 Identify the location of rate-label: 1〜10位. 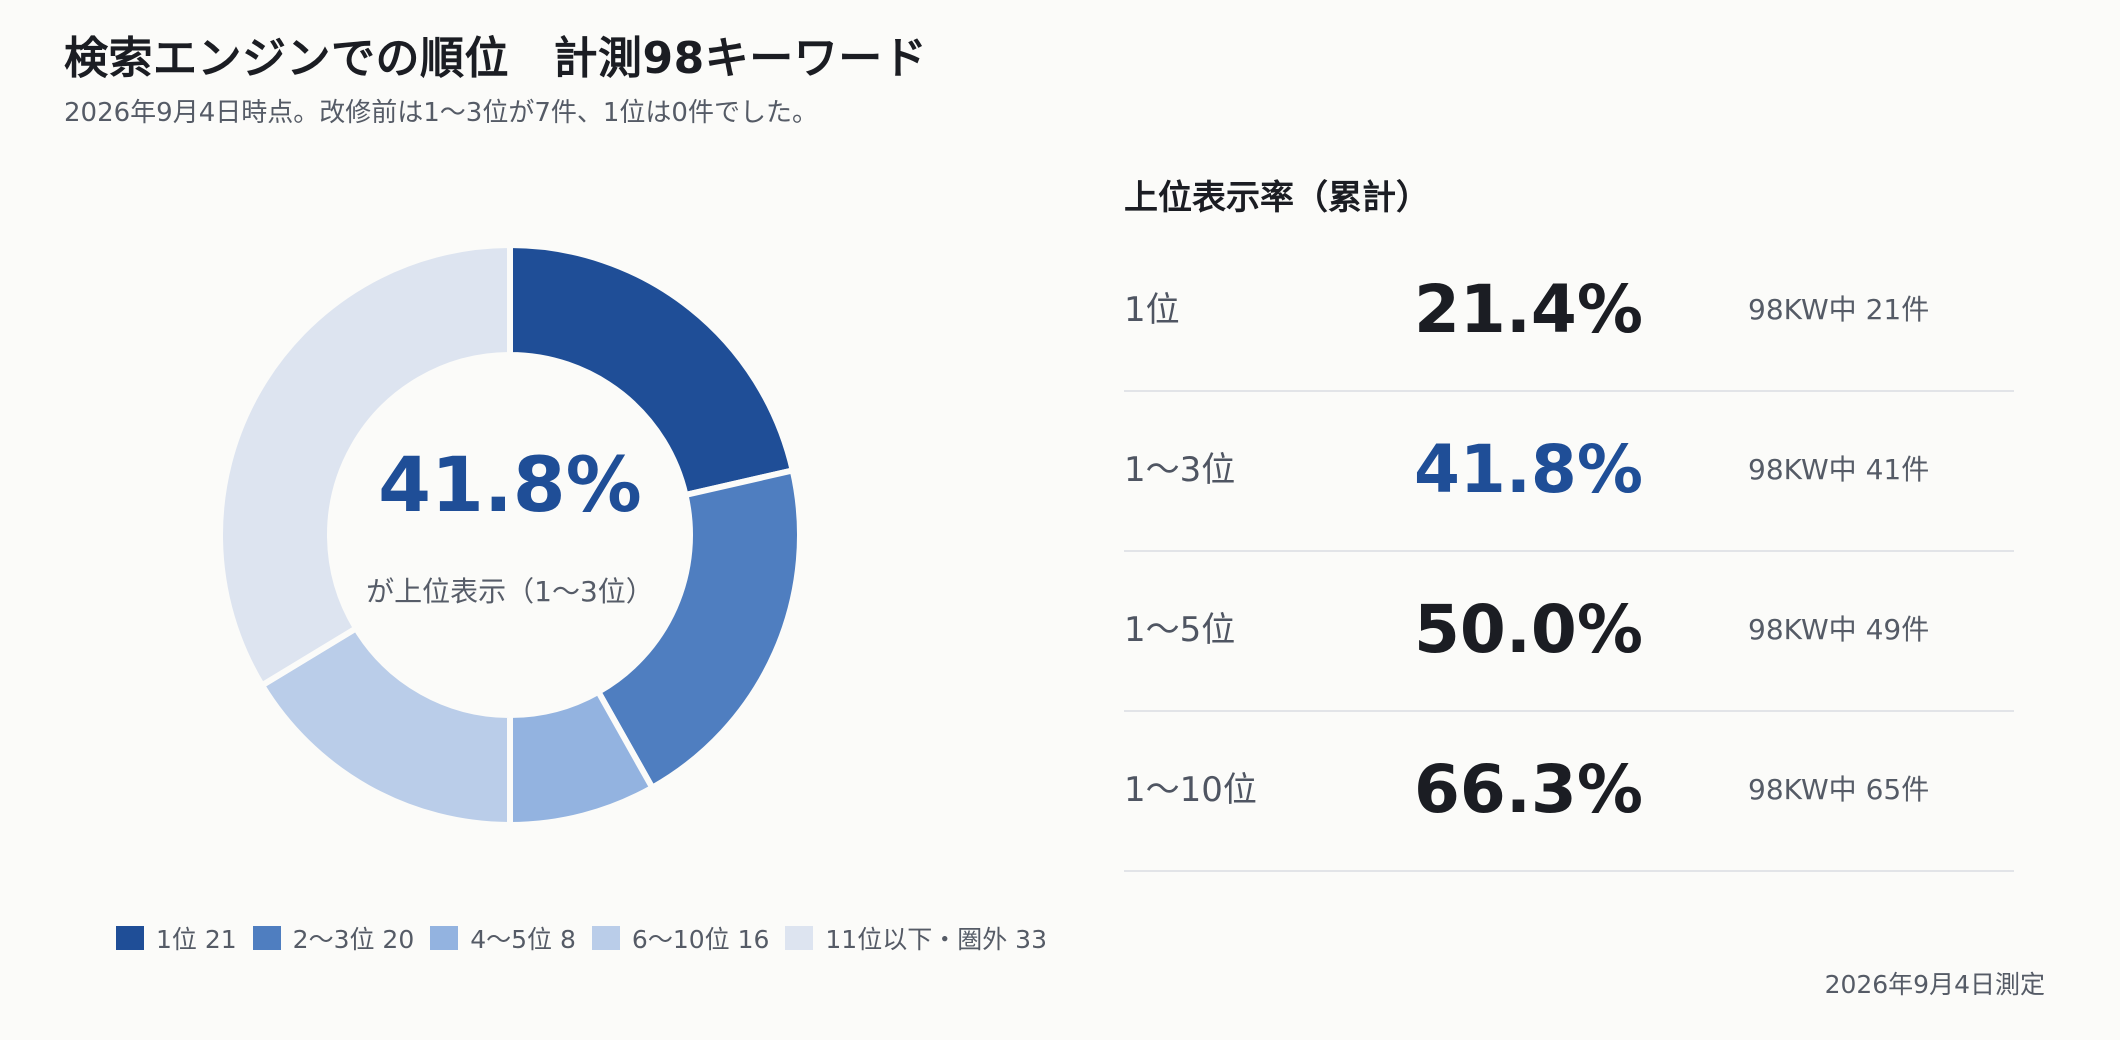
(1190, 790).